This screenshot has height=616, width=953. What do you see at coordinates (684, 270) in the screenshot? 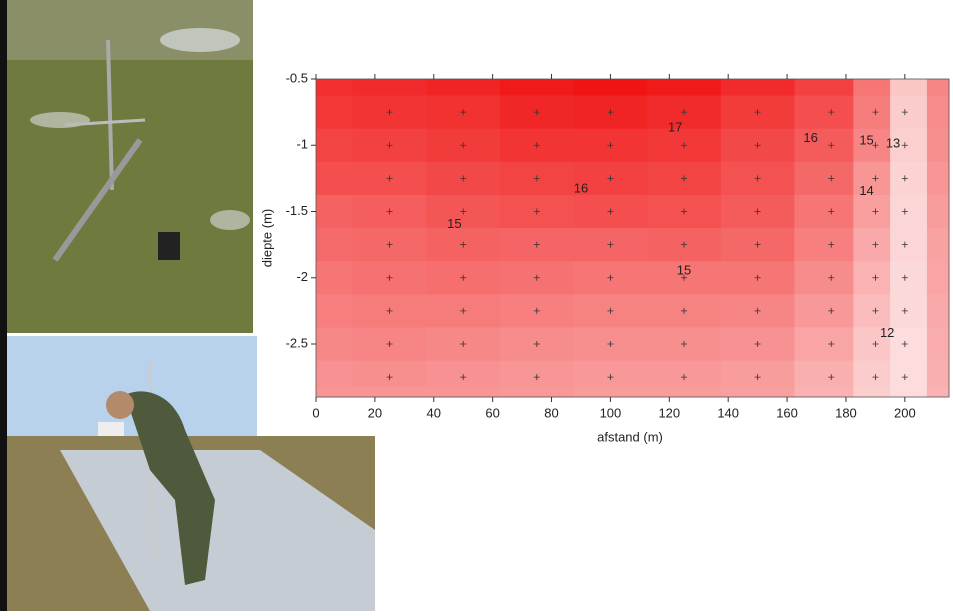
I see `contour-label: 15` at bounding box center [684, 270].